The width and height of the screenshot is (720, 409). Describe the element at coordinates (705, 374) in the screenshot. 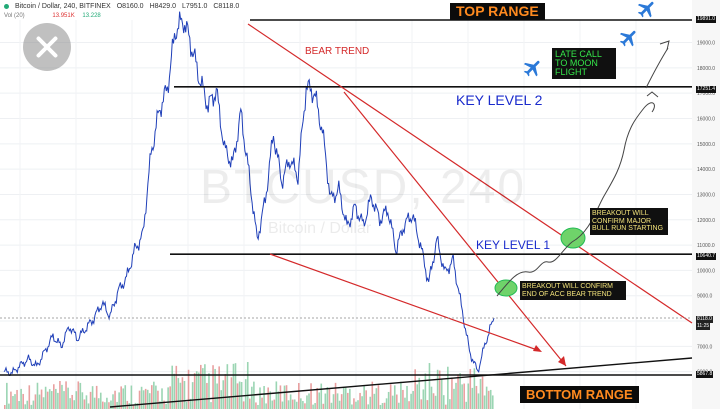

I see `bottom-price-badge: 5867.8` at that location.